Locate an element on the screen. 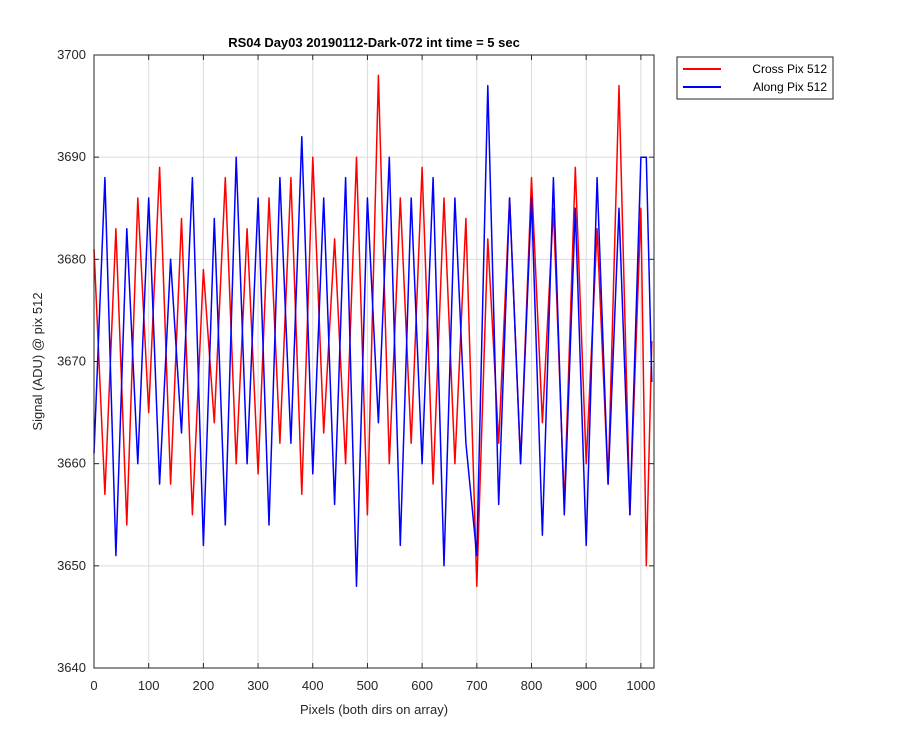 This screenshot has height=750, width=900. legend-label-along: Along Pix 512 is located at coordinates (790, 87).